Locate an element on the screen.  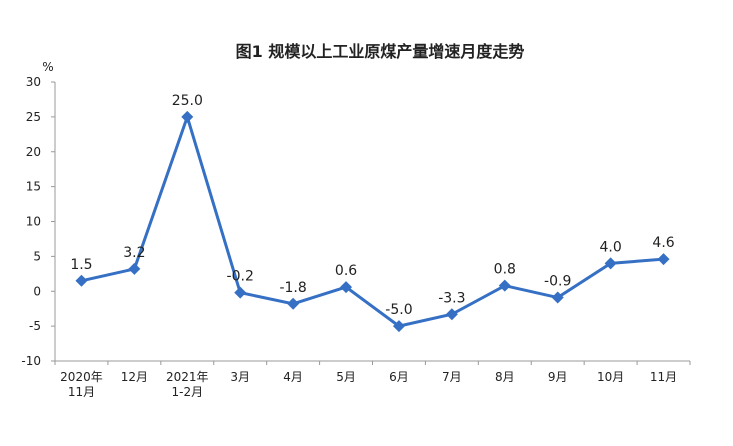
y-unit: % is located at coordinates (47, 67).